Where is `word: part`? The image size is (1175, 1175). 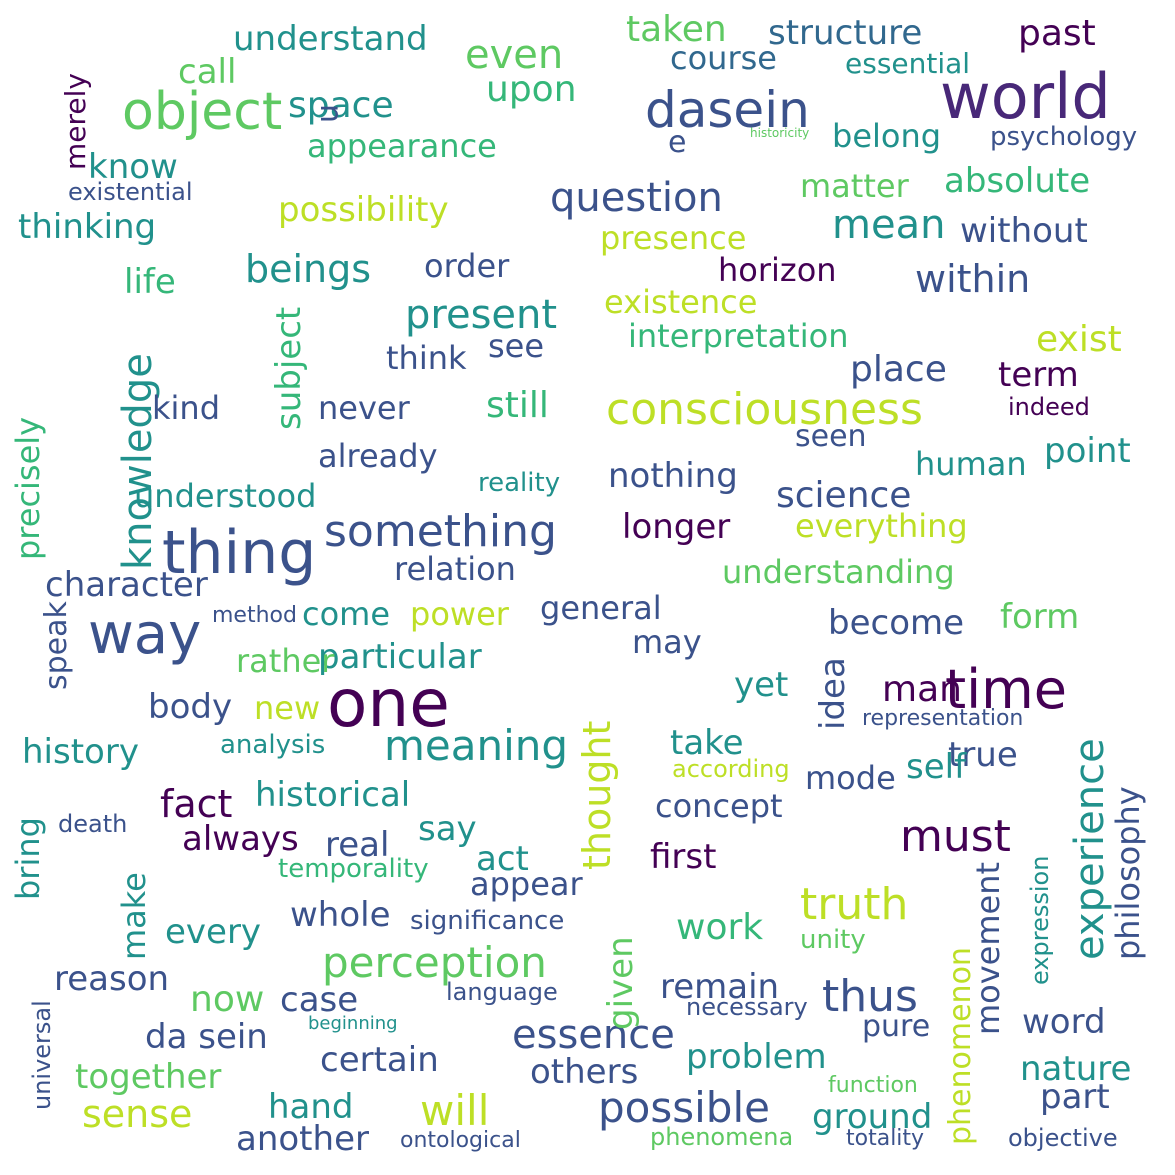 word: part is located at coordinates (1075, 1097).